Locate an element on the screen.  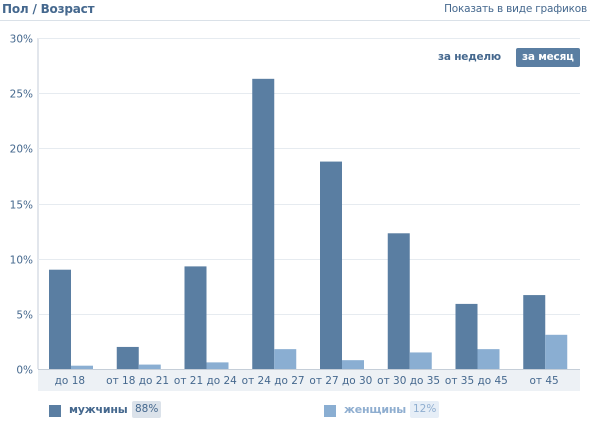
legend-men-swatch is located at coordinates (55, 411).